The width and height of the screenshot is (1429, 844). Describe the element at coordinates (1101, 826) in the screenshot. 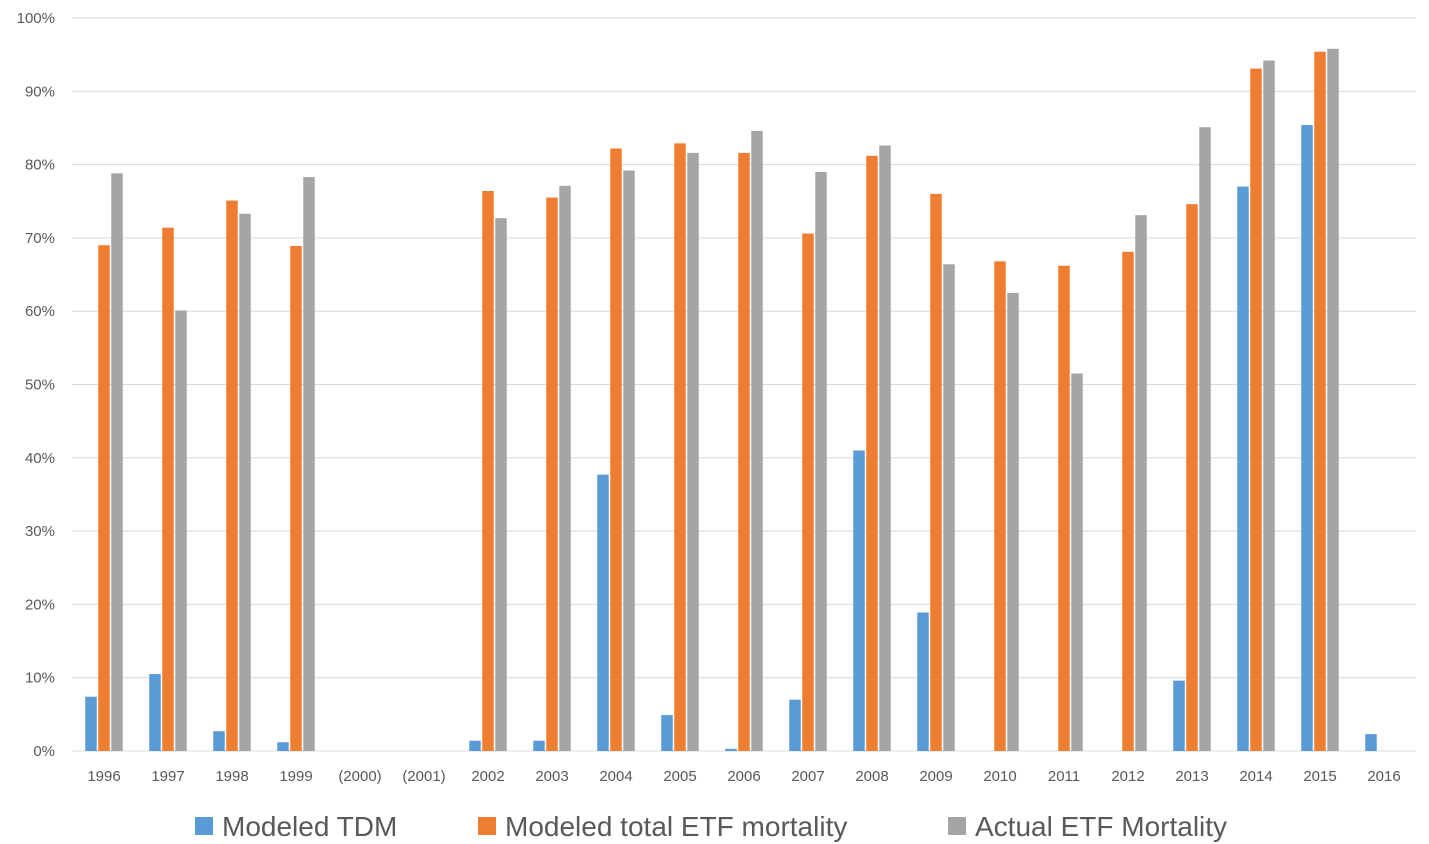

I see `legend-label: Actual ETF Mortality` at that location.